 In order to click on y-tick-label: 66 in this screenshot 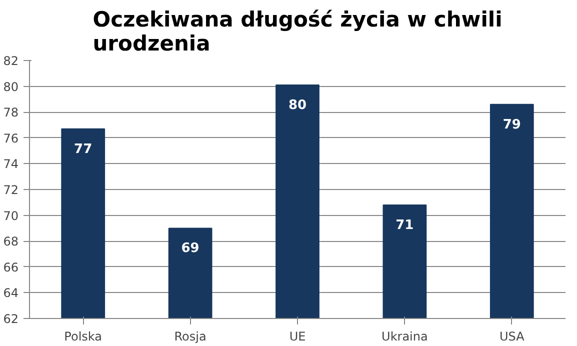, I will do `click(11, 267)`.